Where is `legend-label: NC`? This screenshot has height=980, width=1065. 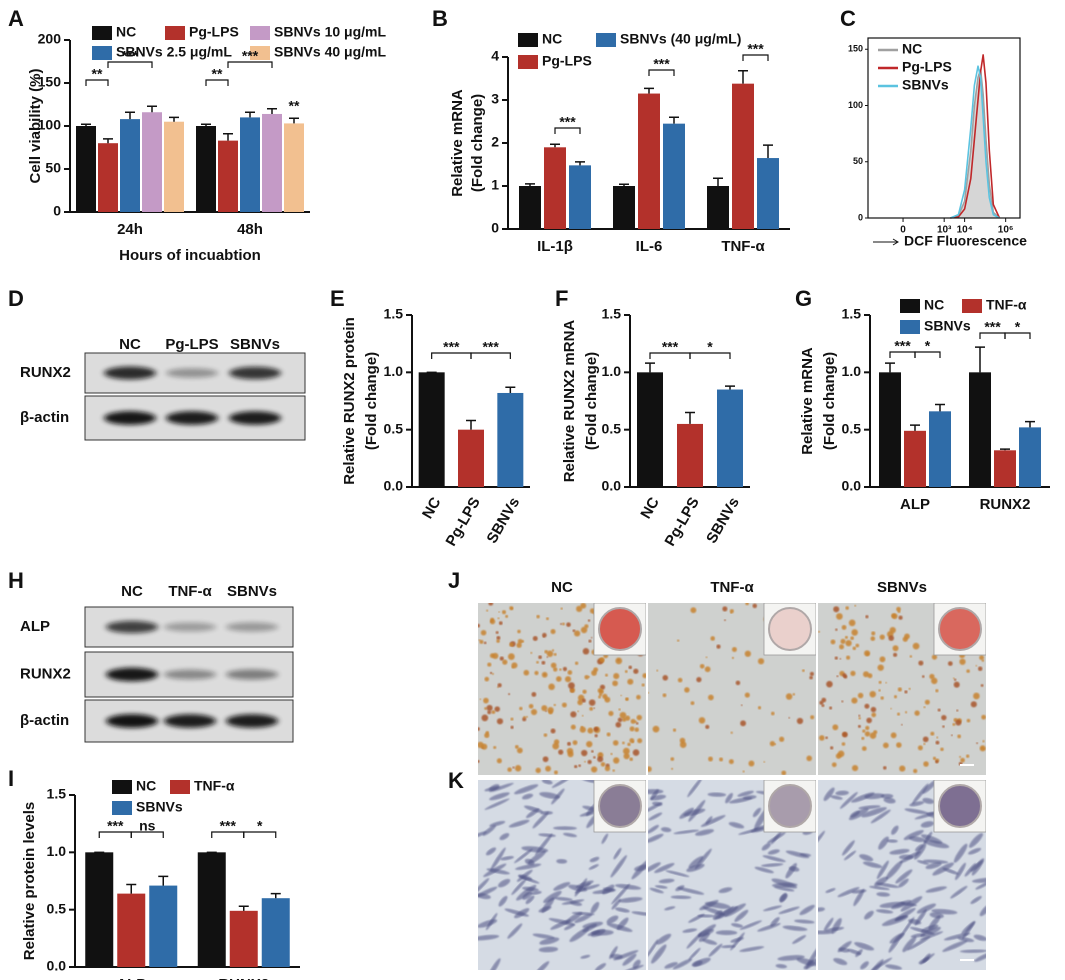 legend-label: NC is located at coordinates (126, 32).